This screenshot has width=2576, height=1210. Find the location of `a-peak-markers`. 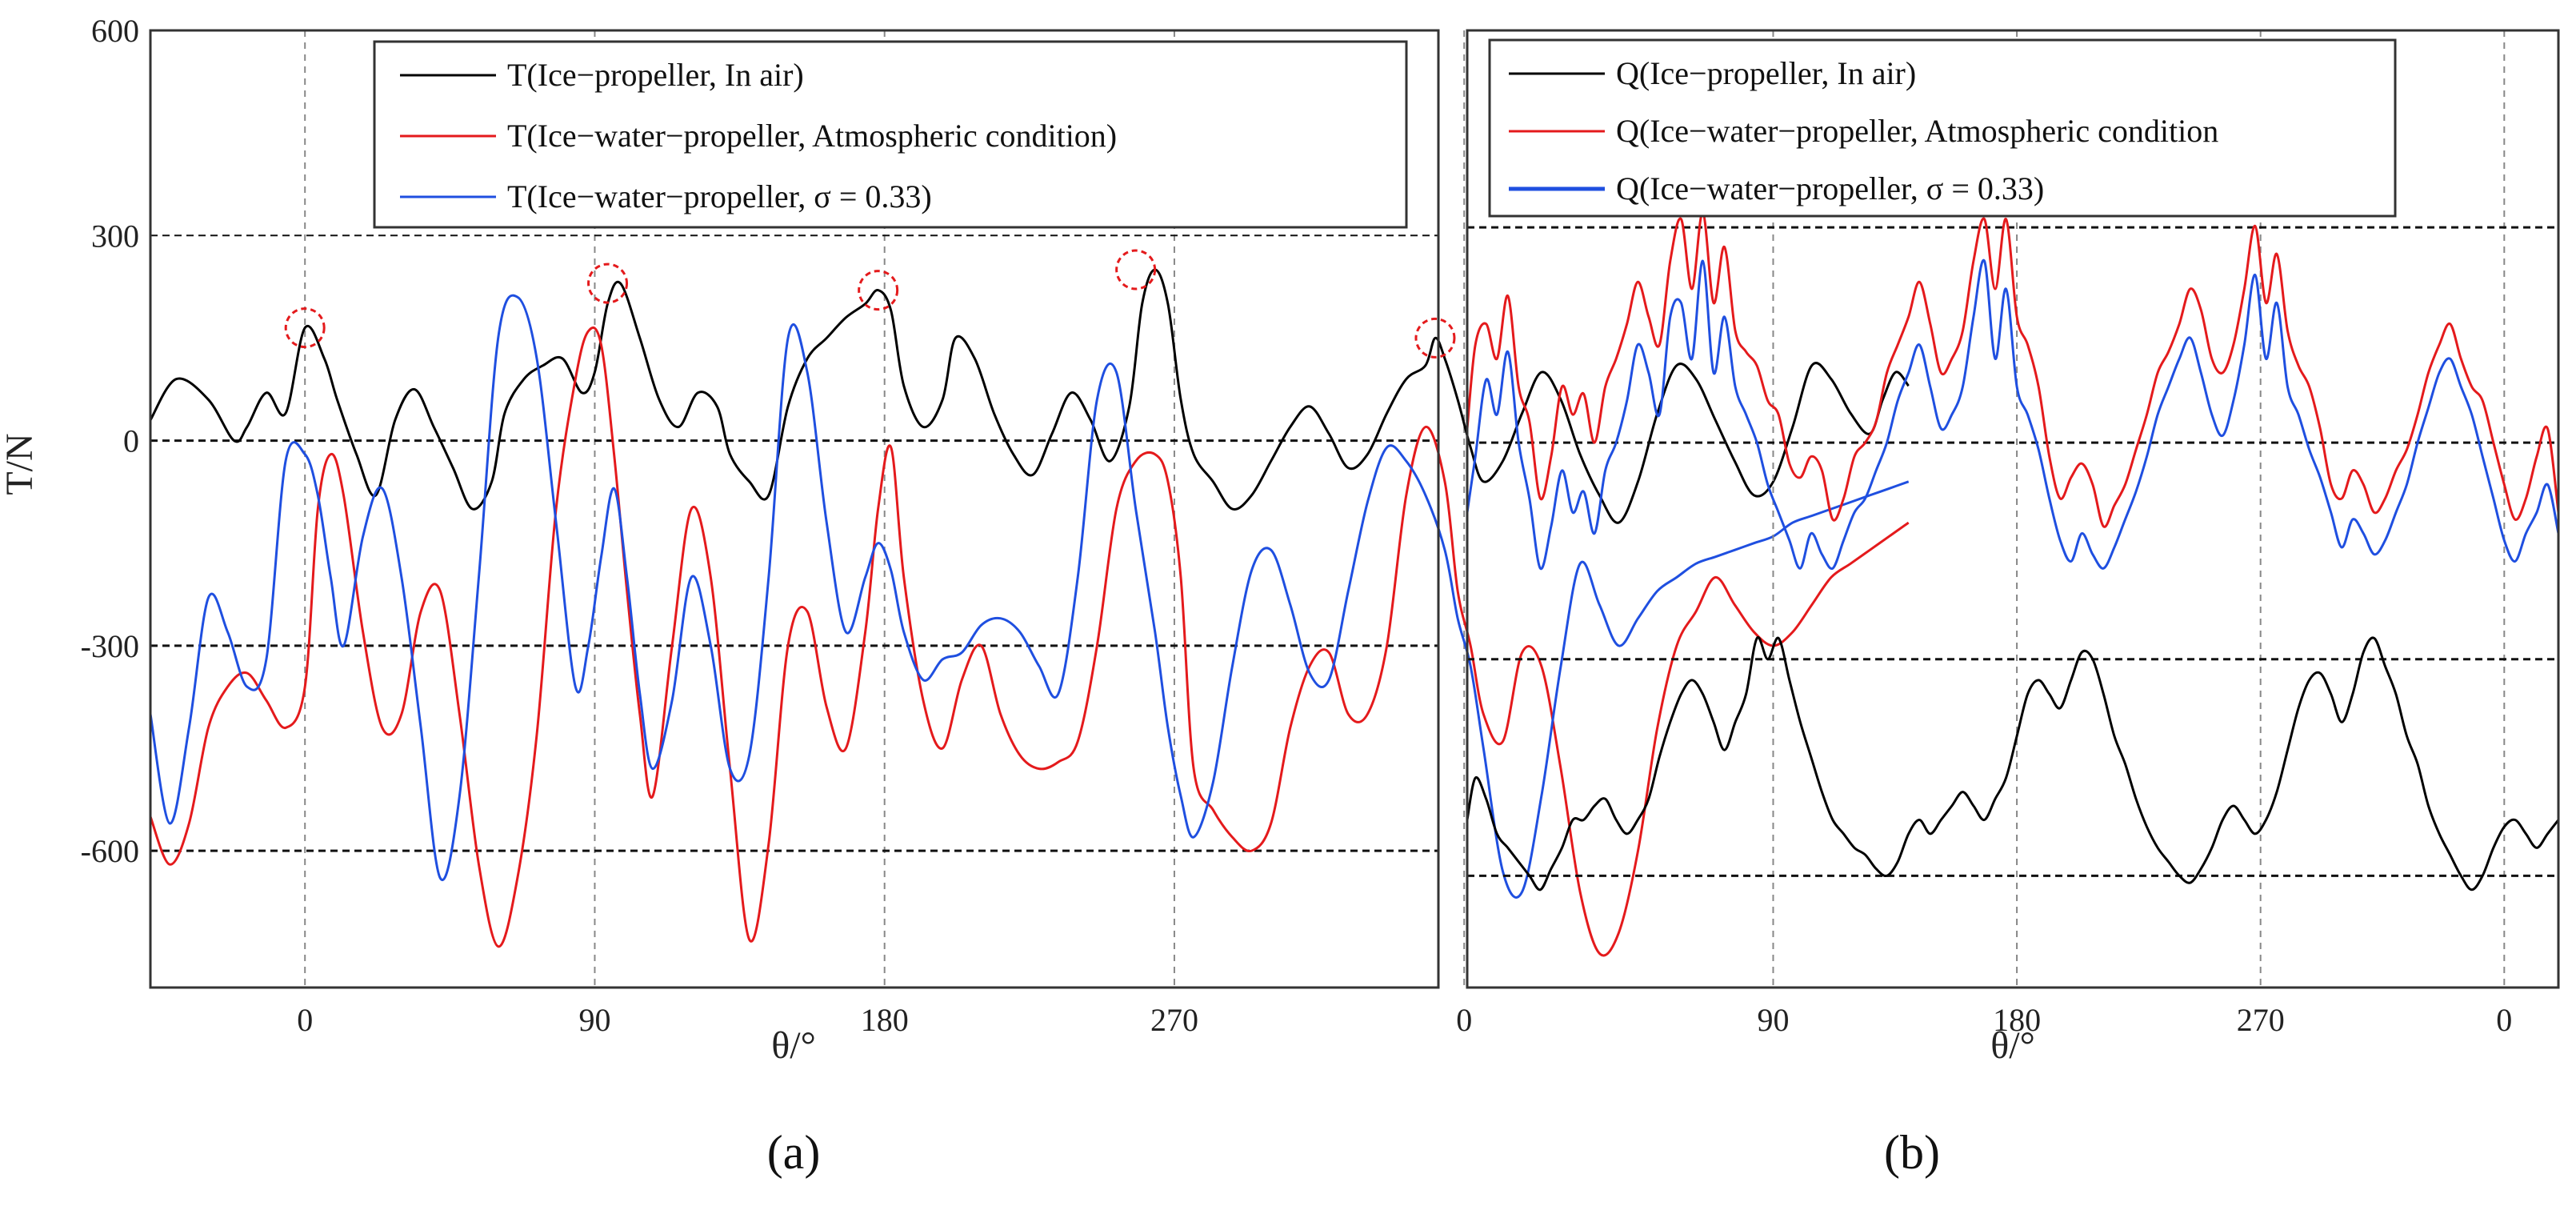

a-peak-markers is located at coordinates (870, 304).